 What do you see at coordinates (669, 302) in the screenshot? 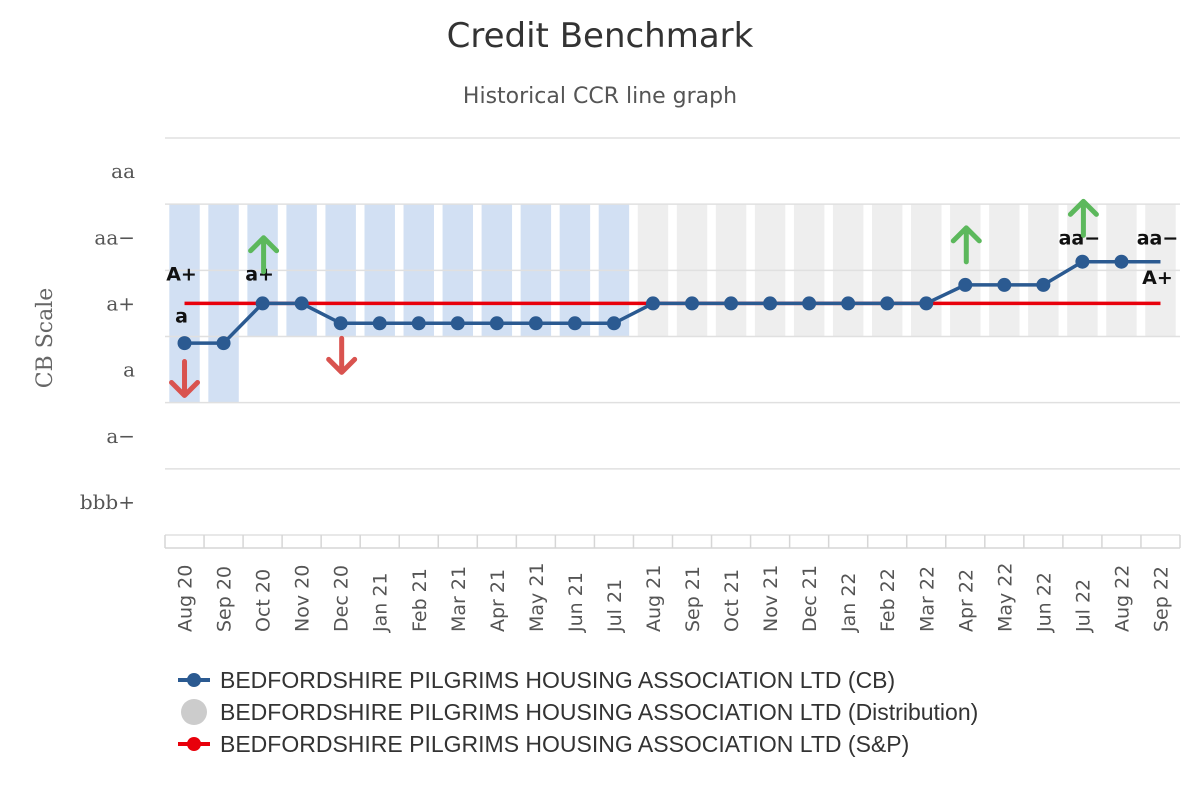
I see `cb-series` at bounding box center [669, 302].